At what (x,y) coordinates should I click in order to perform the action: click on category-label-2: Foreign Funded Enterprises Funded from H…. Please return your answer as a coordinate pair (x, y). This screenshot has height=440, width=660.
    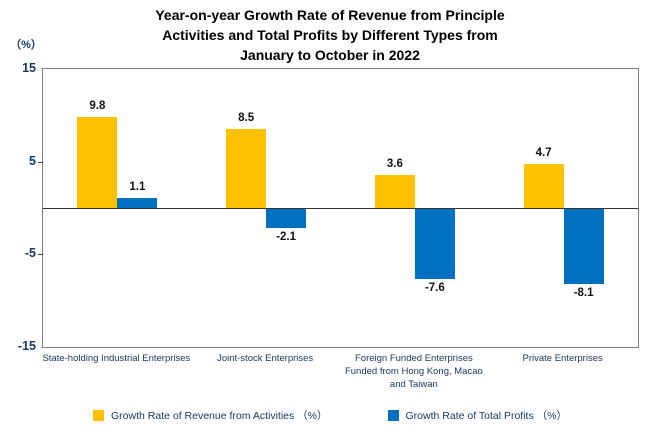
    Looking at the image, I should click on (413, 371).